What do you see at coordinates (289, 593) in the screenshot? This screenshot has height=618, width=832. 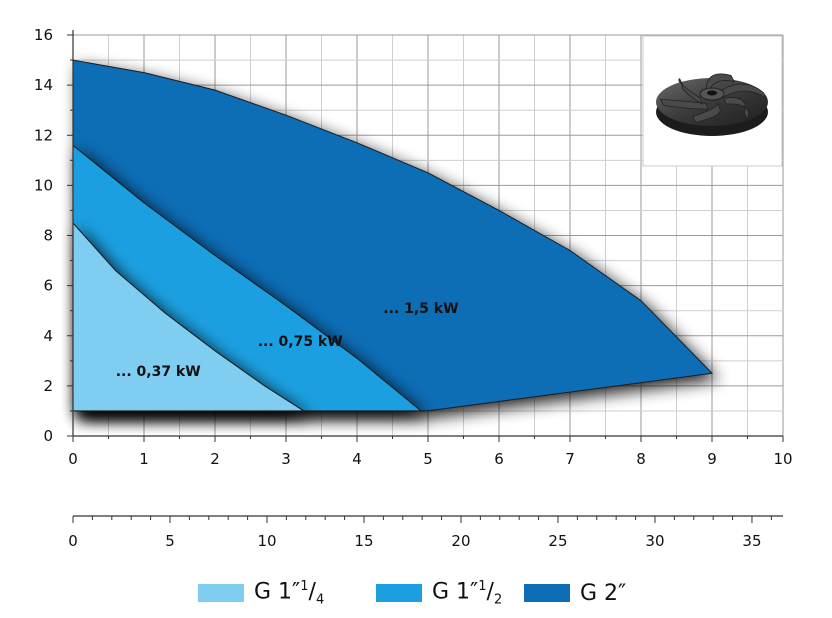 I see `legend-label: G 1″1/4` at bounding box center [289, 593].